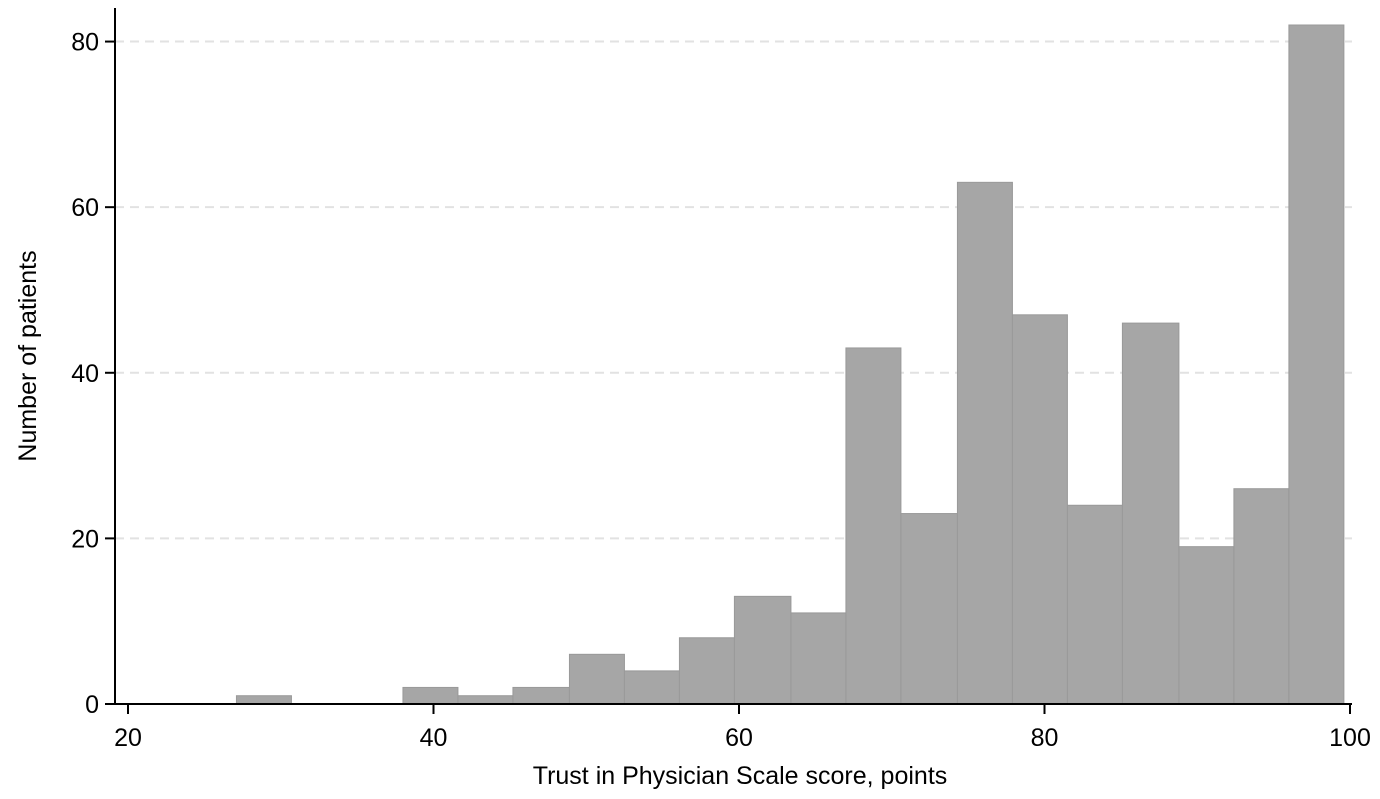 The height and width of the screenshot is (799, 1380). Describe the element at coordinates (92, 705) in the screenshot. I see `y-tick-label-0: 0` at that location.